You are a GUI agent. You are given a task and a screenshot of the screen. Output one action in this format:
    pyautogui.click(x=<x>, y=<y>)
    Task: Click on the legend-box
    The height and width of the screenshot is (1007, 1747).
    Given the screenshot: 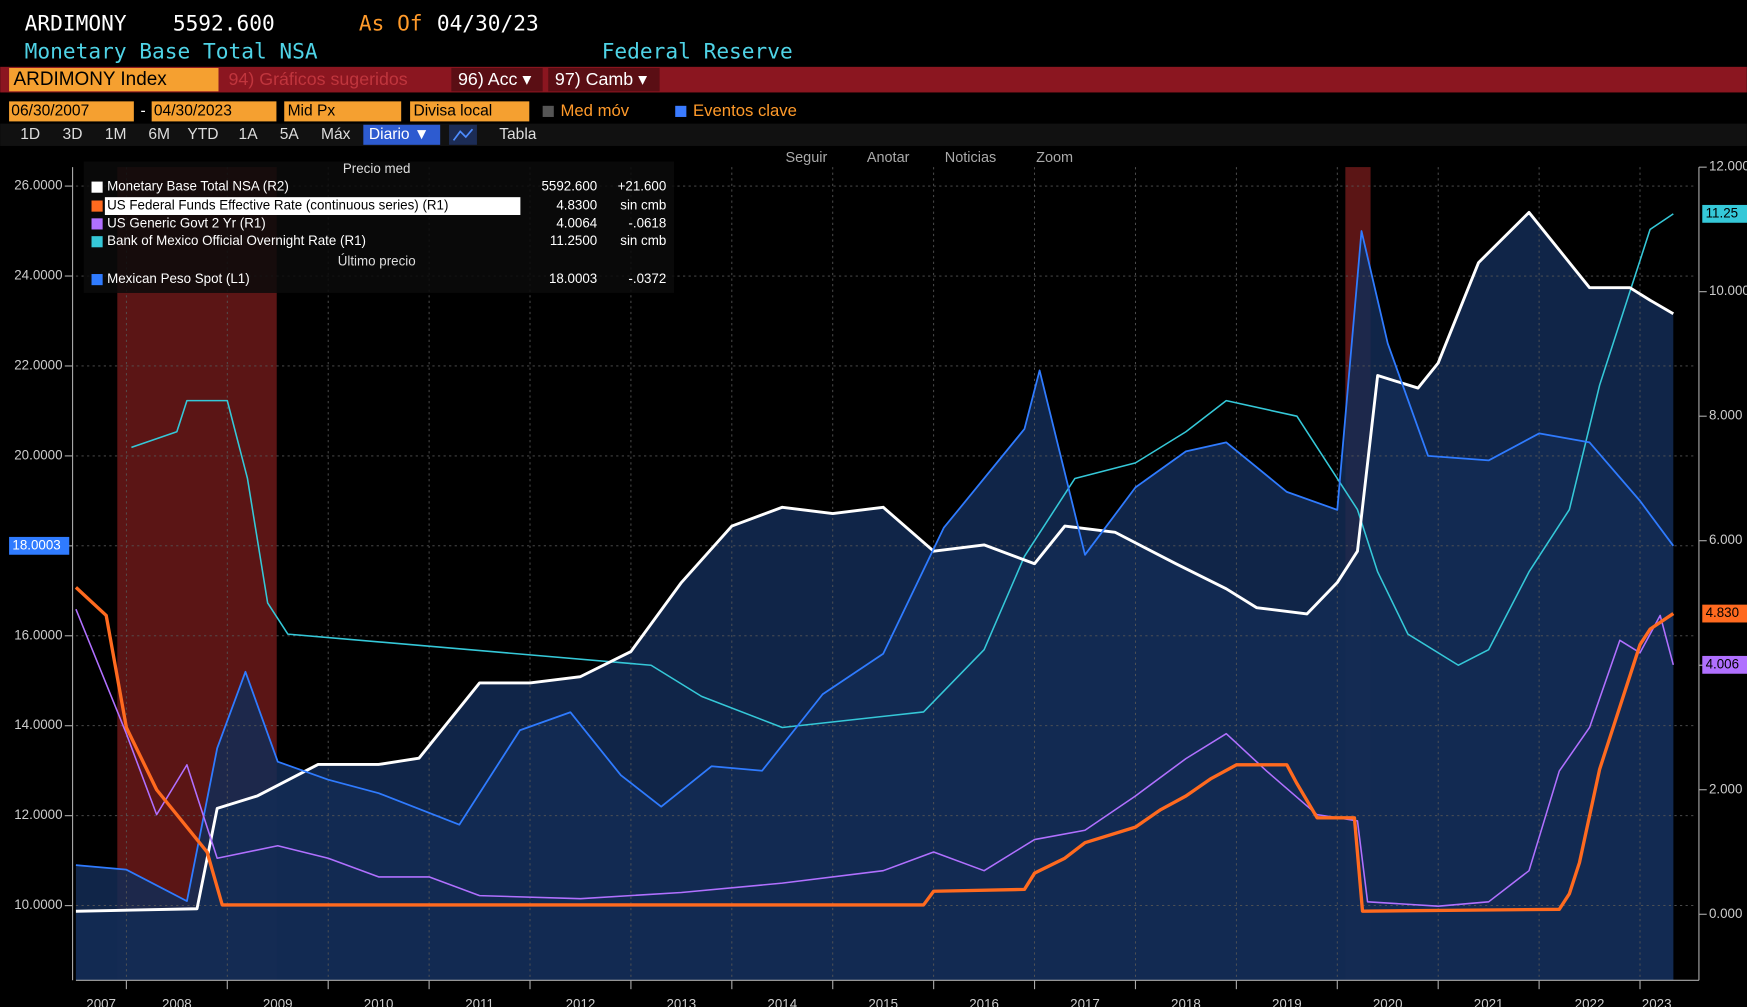 What is the action you would take?
    pyautogui.click(x=379, y=227)
    